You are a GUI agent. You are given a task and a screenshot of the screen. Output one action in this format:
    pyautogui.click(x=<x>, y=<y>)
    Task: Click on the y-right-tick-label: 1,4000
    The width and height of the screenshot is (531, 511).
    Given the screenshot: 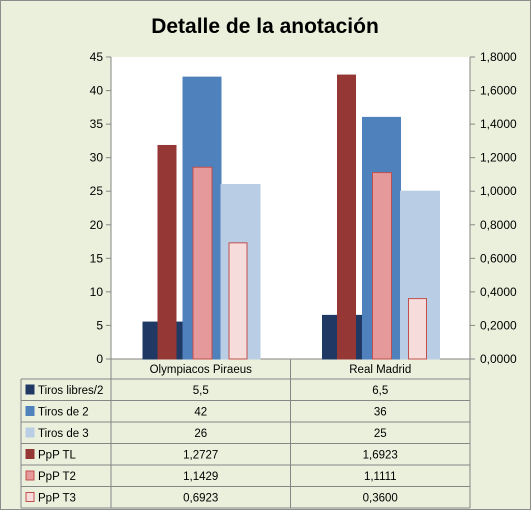 What is the action you would take?
    pyautogui.click(x=498, y=124)
    